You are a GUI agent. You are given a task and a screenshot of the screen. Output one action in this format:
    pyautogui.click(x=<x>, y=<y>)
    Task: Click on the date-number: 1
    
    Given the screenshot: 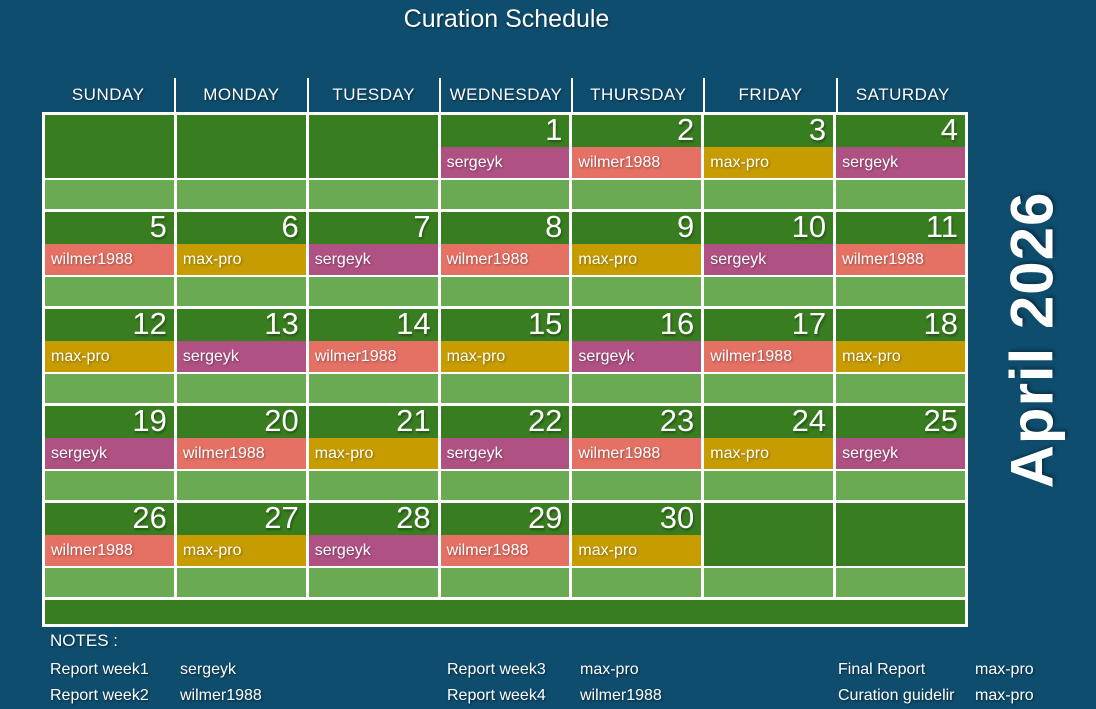 What is the action you would take?
    pyautogui.click(x=554, y=129)
    